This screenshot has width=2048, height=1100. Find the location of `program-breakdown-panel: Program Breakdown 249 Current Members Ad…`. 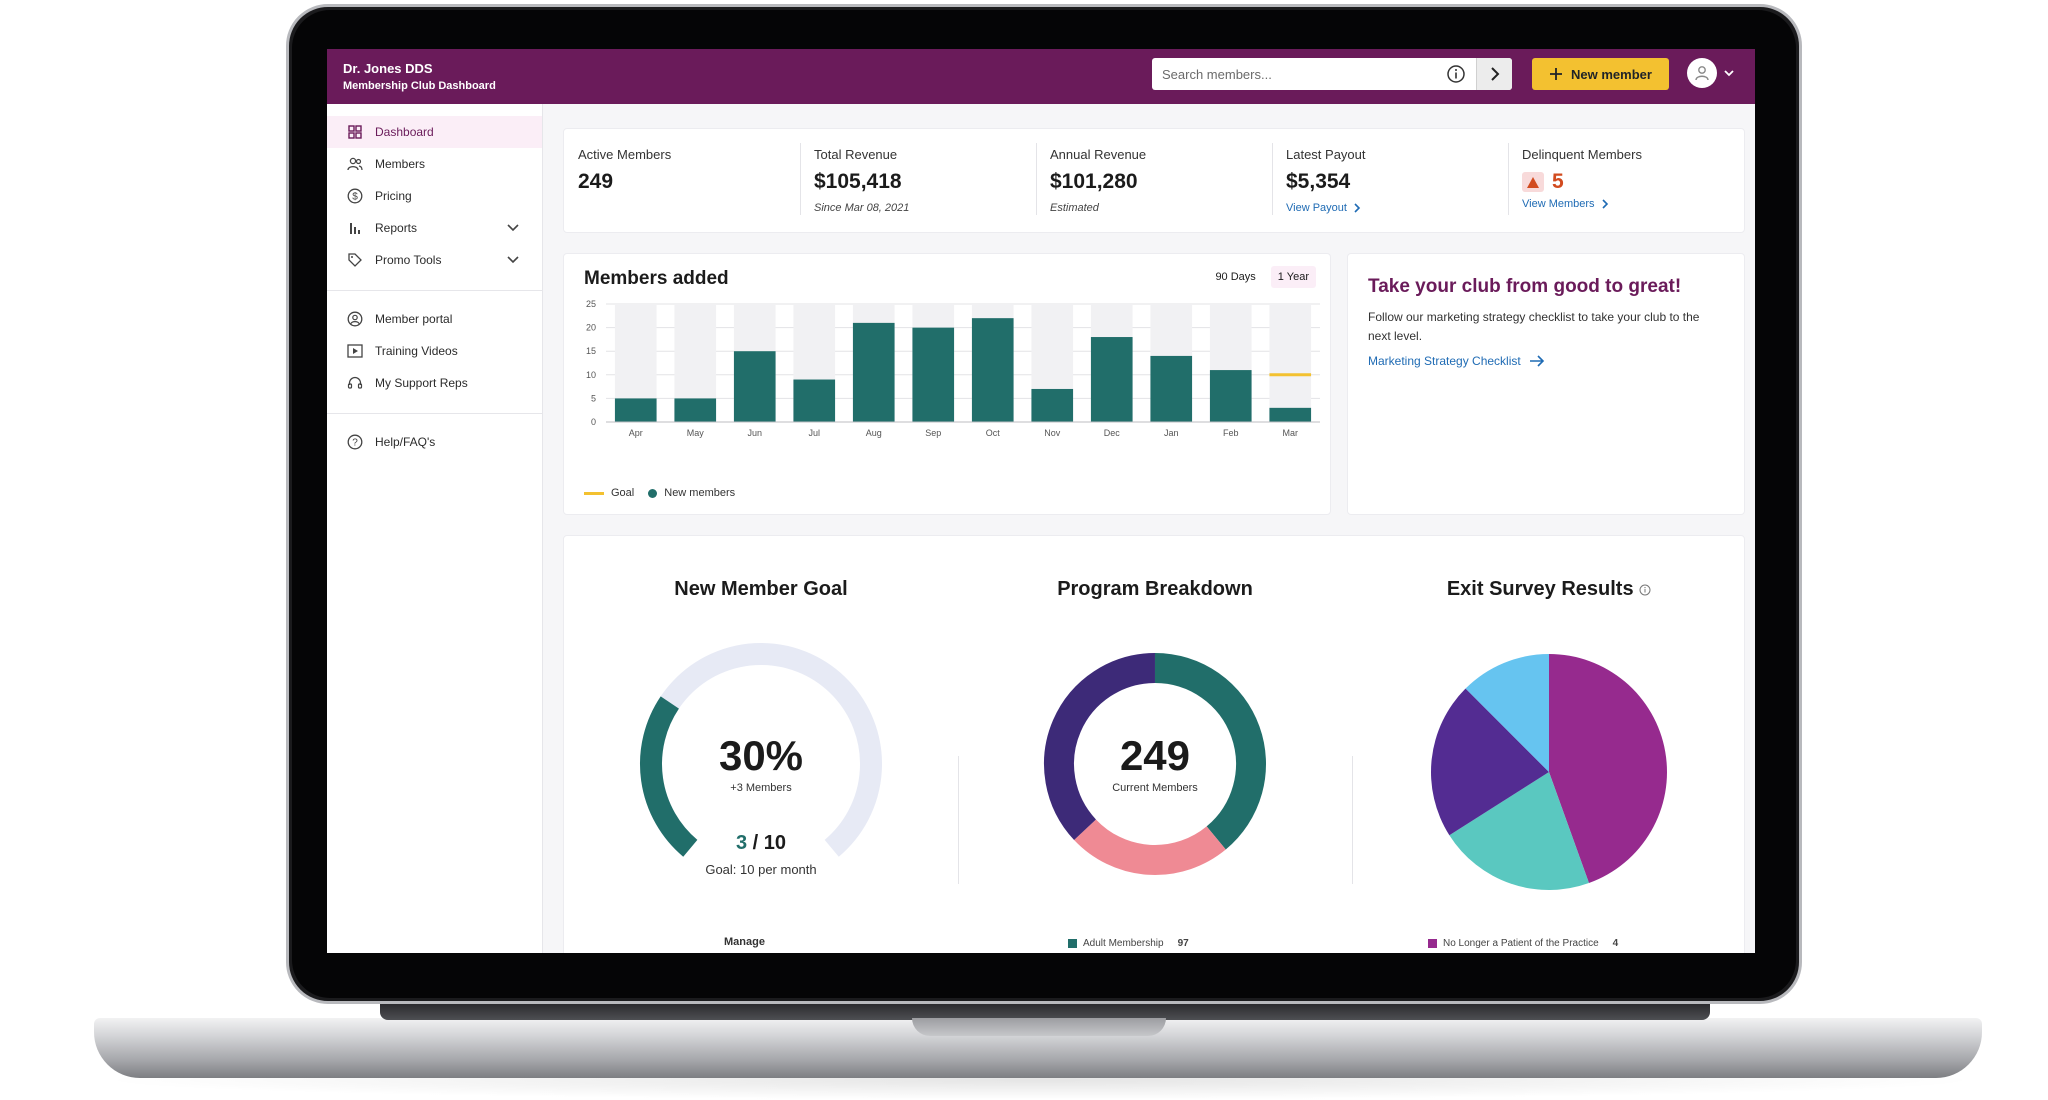

program-breakdown-panel: Program Breakdown 249 Current Members Ad… is located at coordinates (1155, 744).